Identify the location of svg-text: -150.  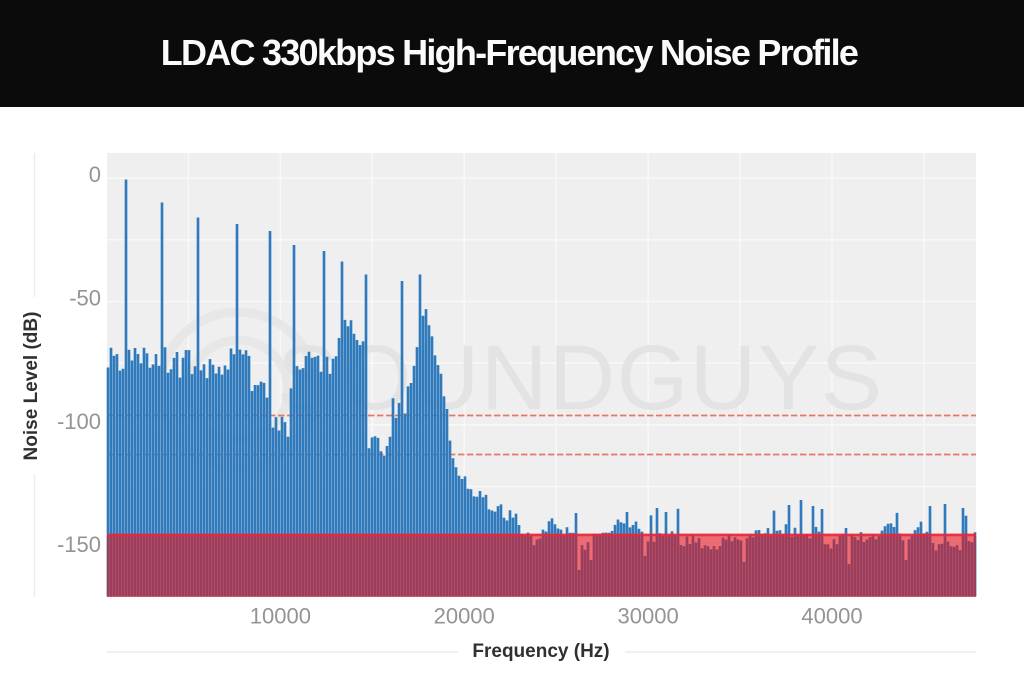
(79, 544).